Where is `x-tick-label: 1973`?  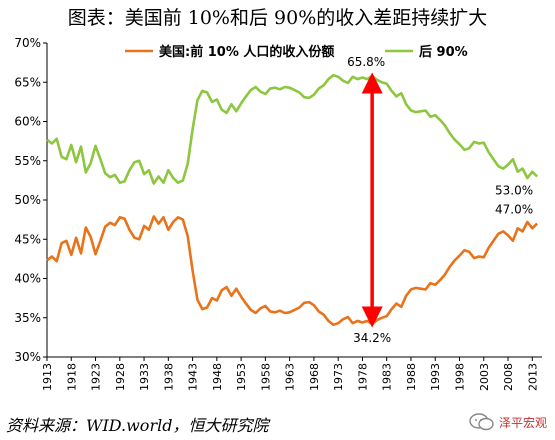 x-tick-label: 1973 is located at coordinates (338, 377).